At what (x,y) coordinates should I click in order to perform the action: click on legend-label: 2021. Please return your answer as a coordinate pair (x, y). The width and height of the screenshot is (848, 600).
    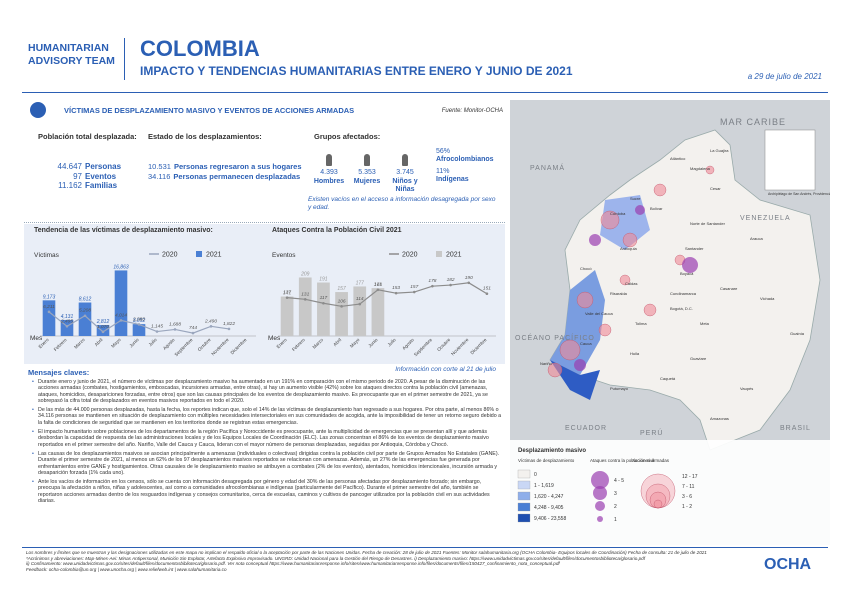
    Looking at the image, I should click on (214, 255).